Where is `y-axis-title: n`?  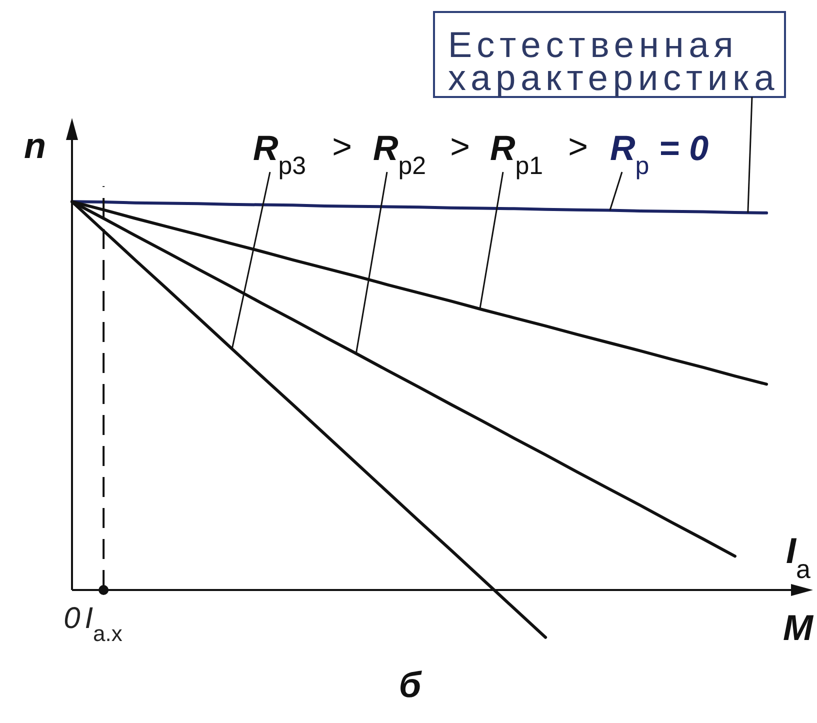
y-axis-title: n is located at coordinates (35, 145).